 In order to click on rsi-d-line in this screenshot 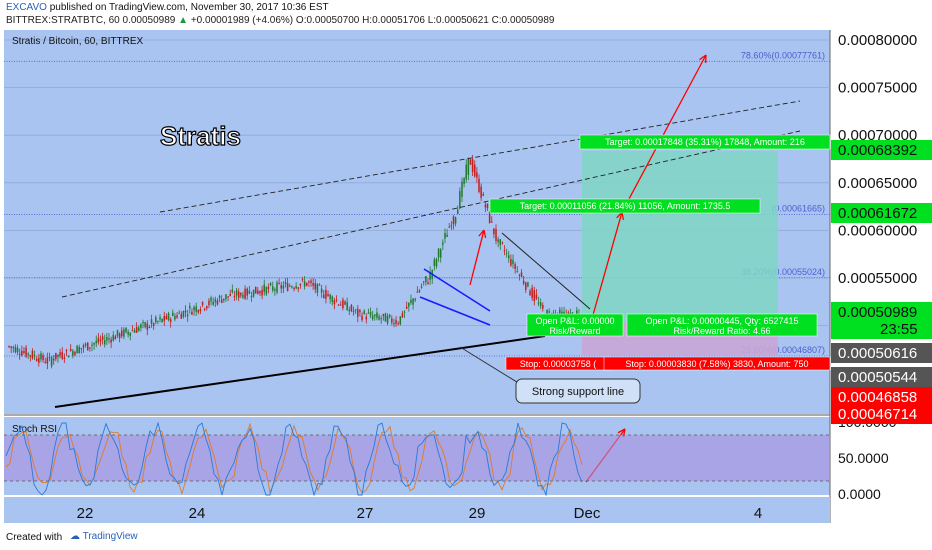, I will do `click(294, 458)`.